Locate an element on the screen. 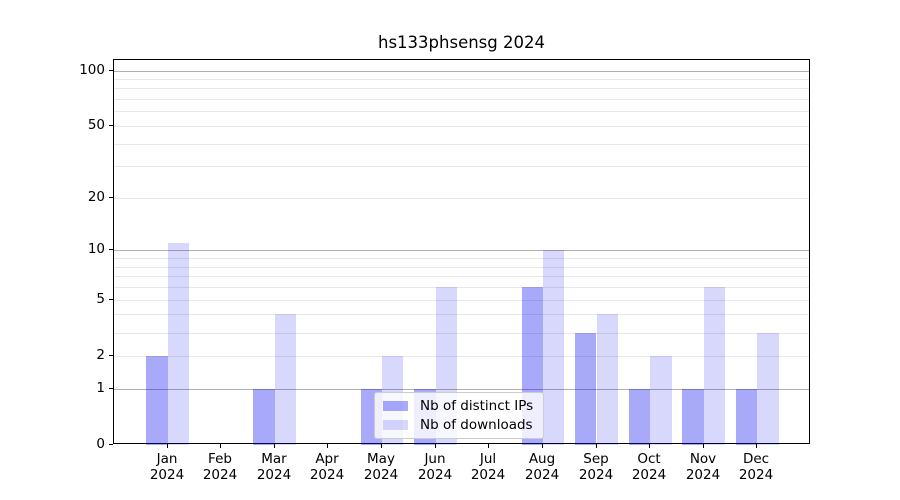 This screenshot has width=900, height=500. bar-distinct-ips-mar is located at coordinates (264, 416).